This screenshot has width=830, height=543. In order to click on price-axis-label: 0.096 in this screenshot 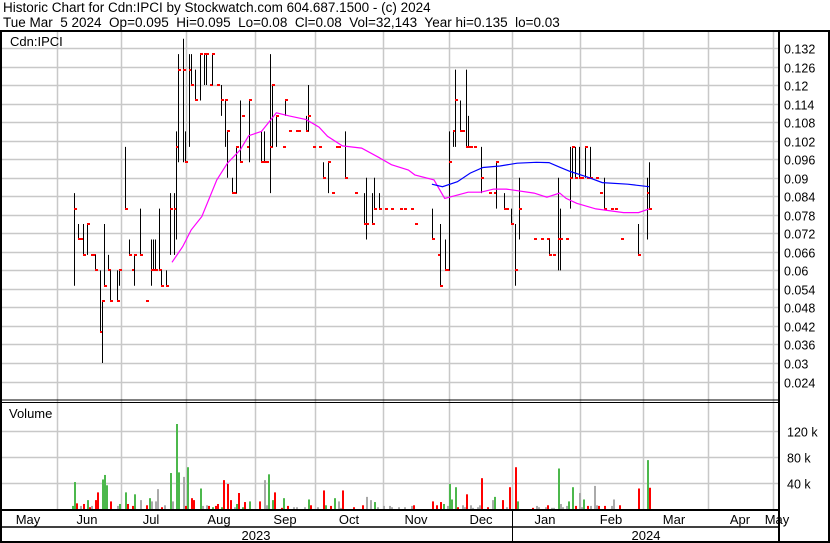, I will do `click(799, 161)`.